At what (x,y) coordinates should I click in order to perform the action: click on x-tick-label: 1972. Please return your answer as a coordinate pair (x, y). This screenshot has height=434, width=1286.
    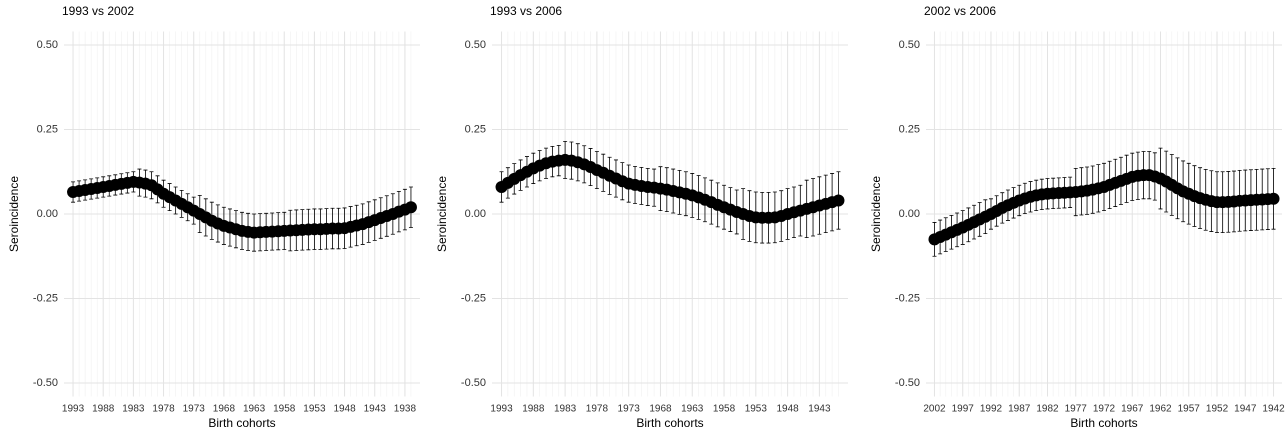
    Looking at the image, I should click on (1104, 409).